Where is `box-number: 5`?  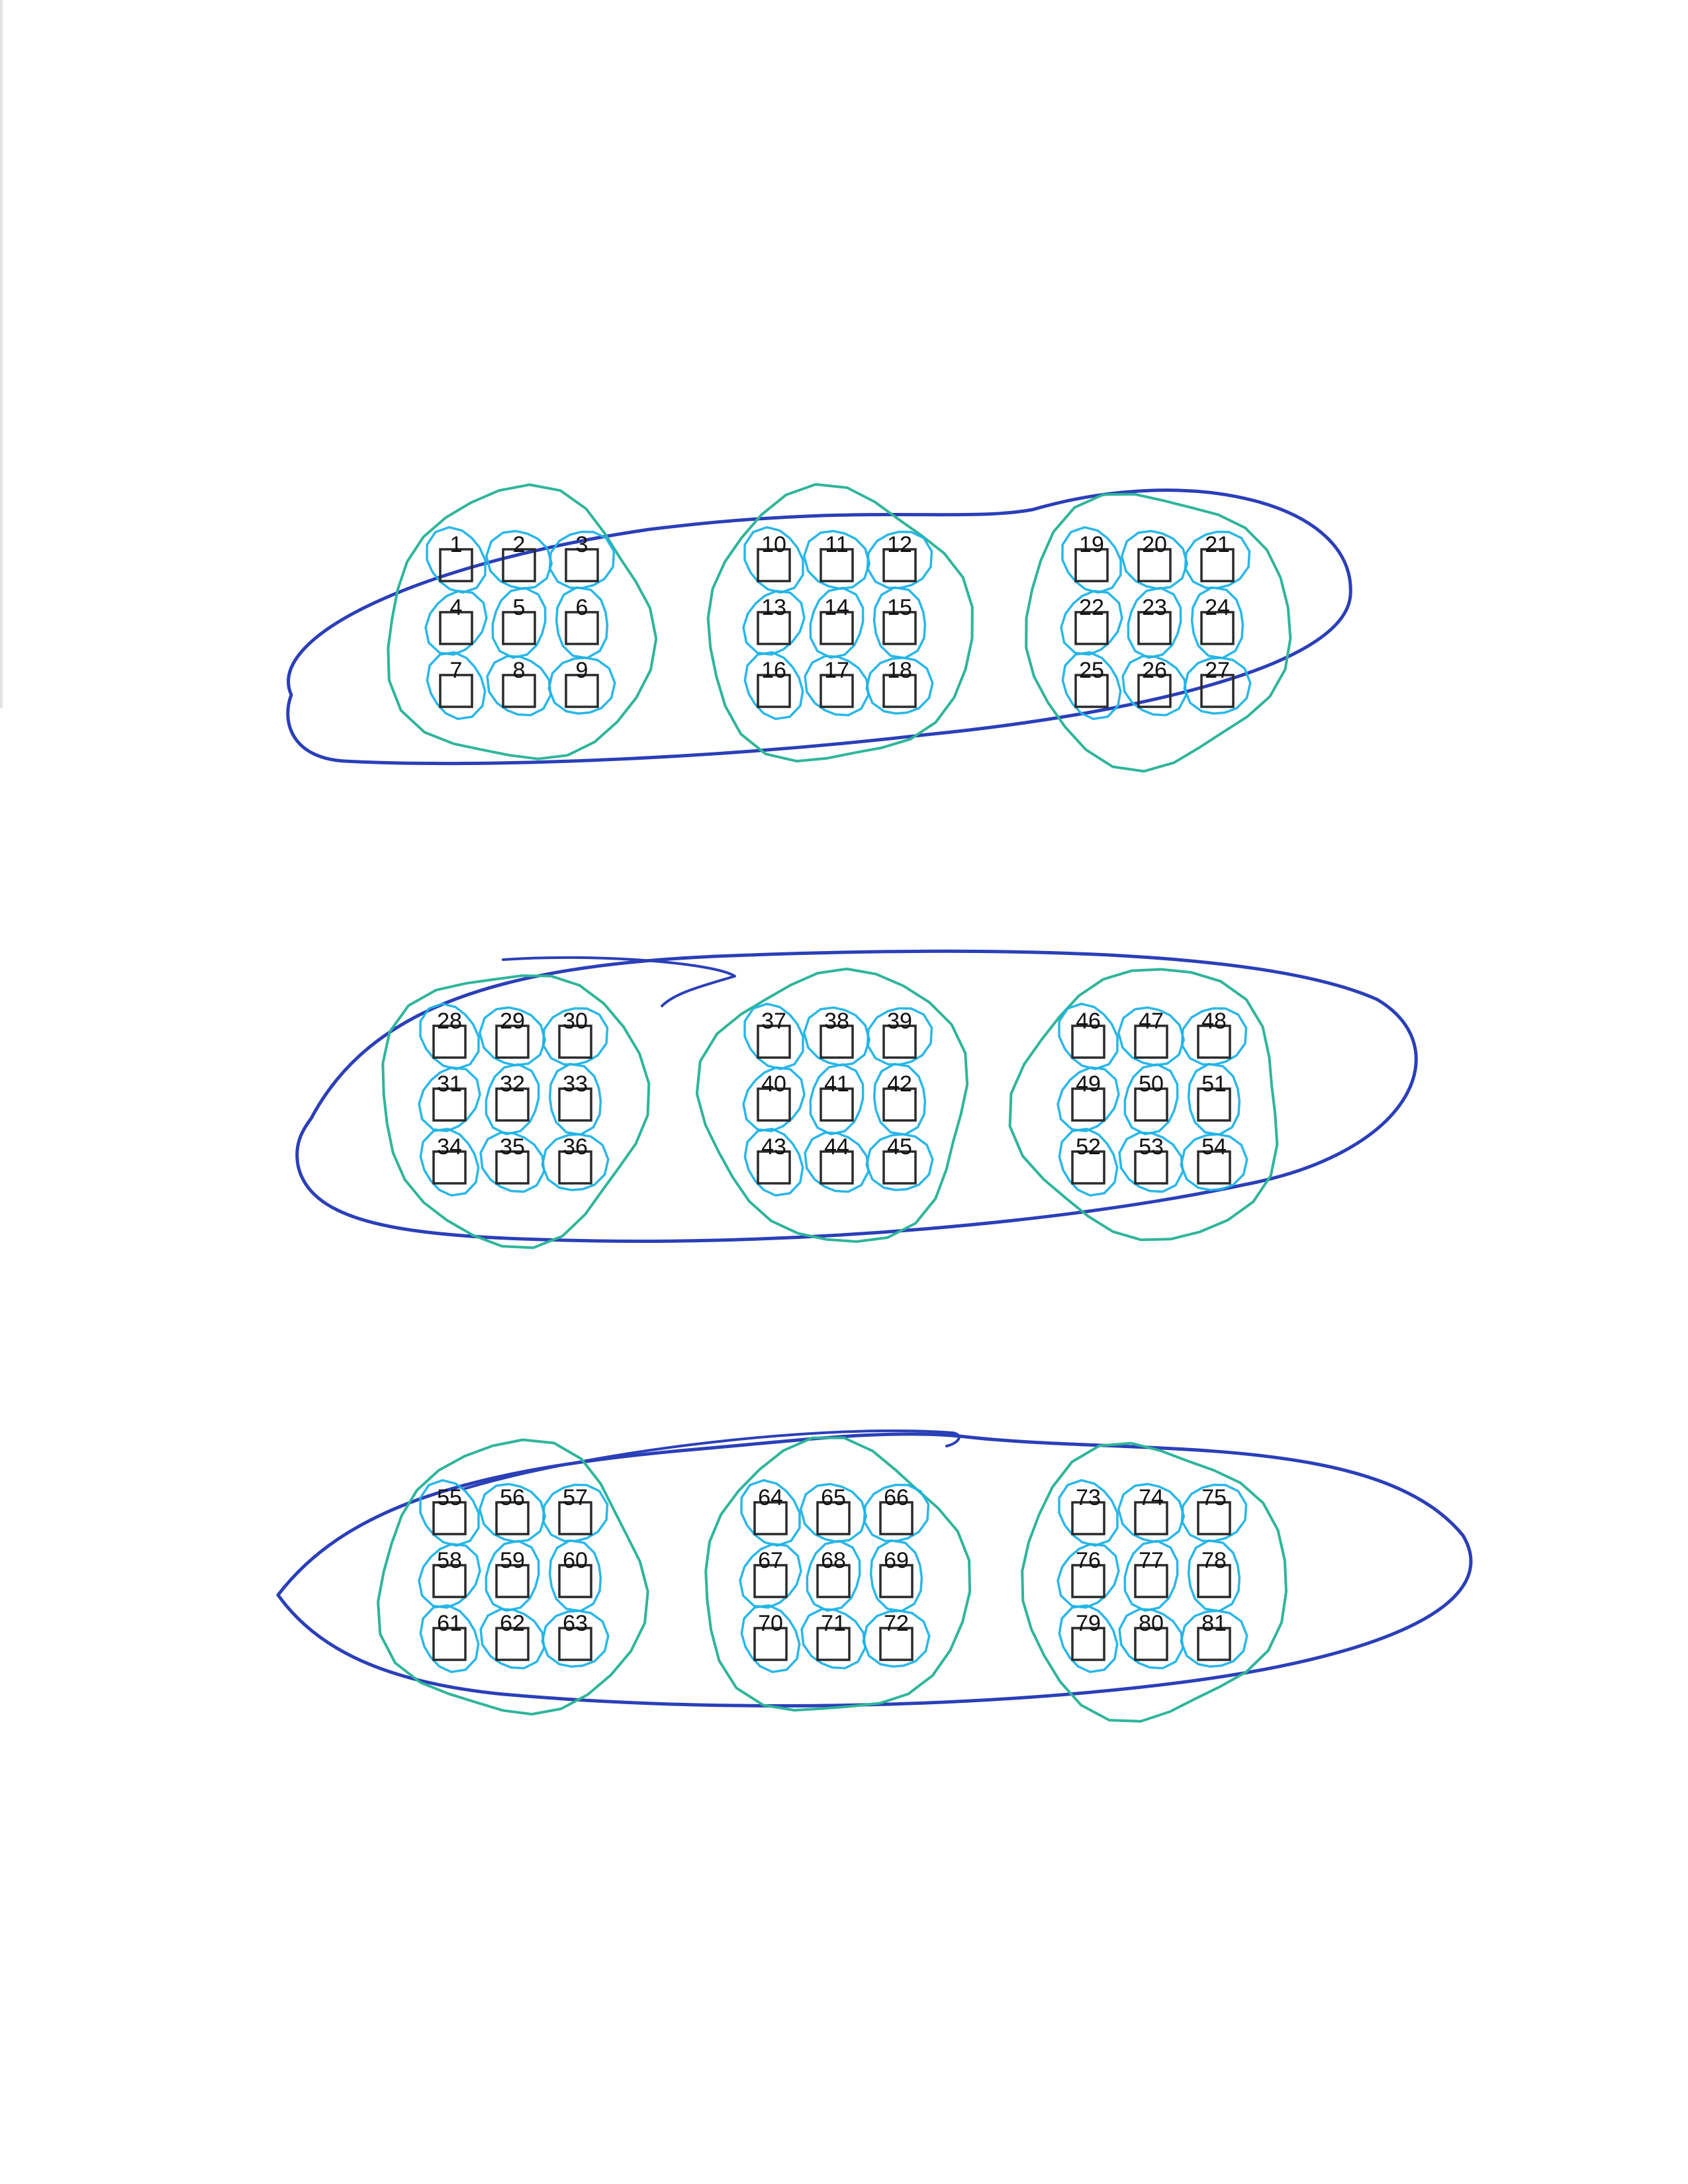 box-number: 5 is located at coordinates (519, 607).